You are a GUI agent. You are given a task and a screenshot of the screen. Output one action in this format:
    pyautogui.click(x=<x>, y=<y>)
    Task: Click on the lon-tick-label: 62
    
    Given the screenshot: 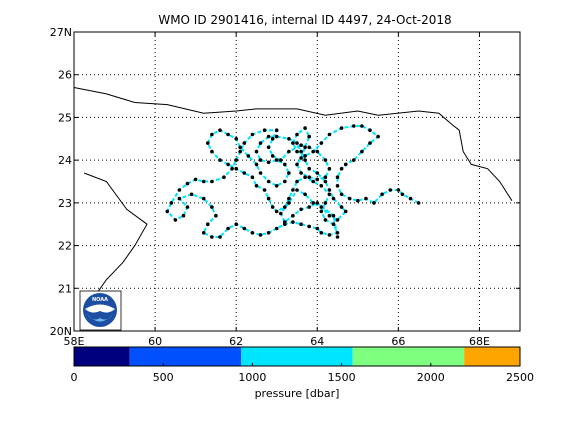 What is the action you would take?
    pyautogui.click(x=236, y=341)
    